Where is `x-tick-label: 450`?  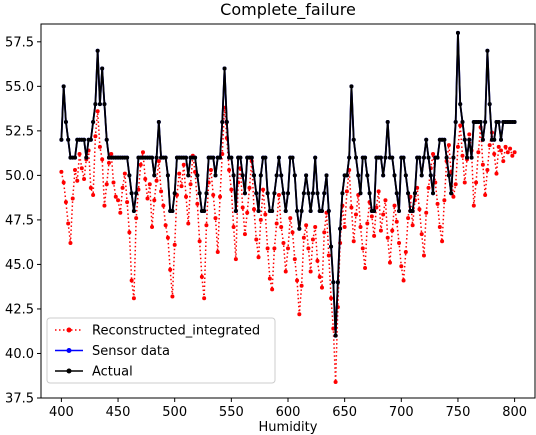 x-tick-label: 450 is located at coordinates (118, 412).